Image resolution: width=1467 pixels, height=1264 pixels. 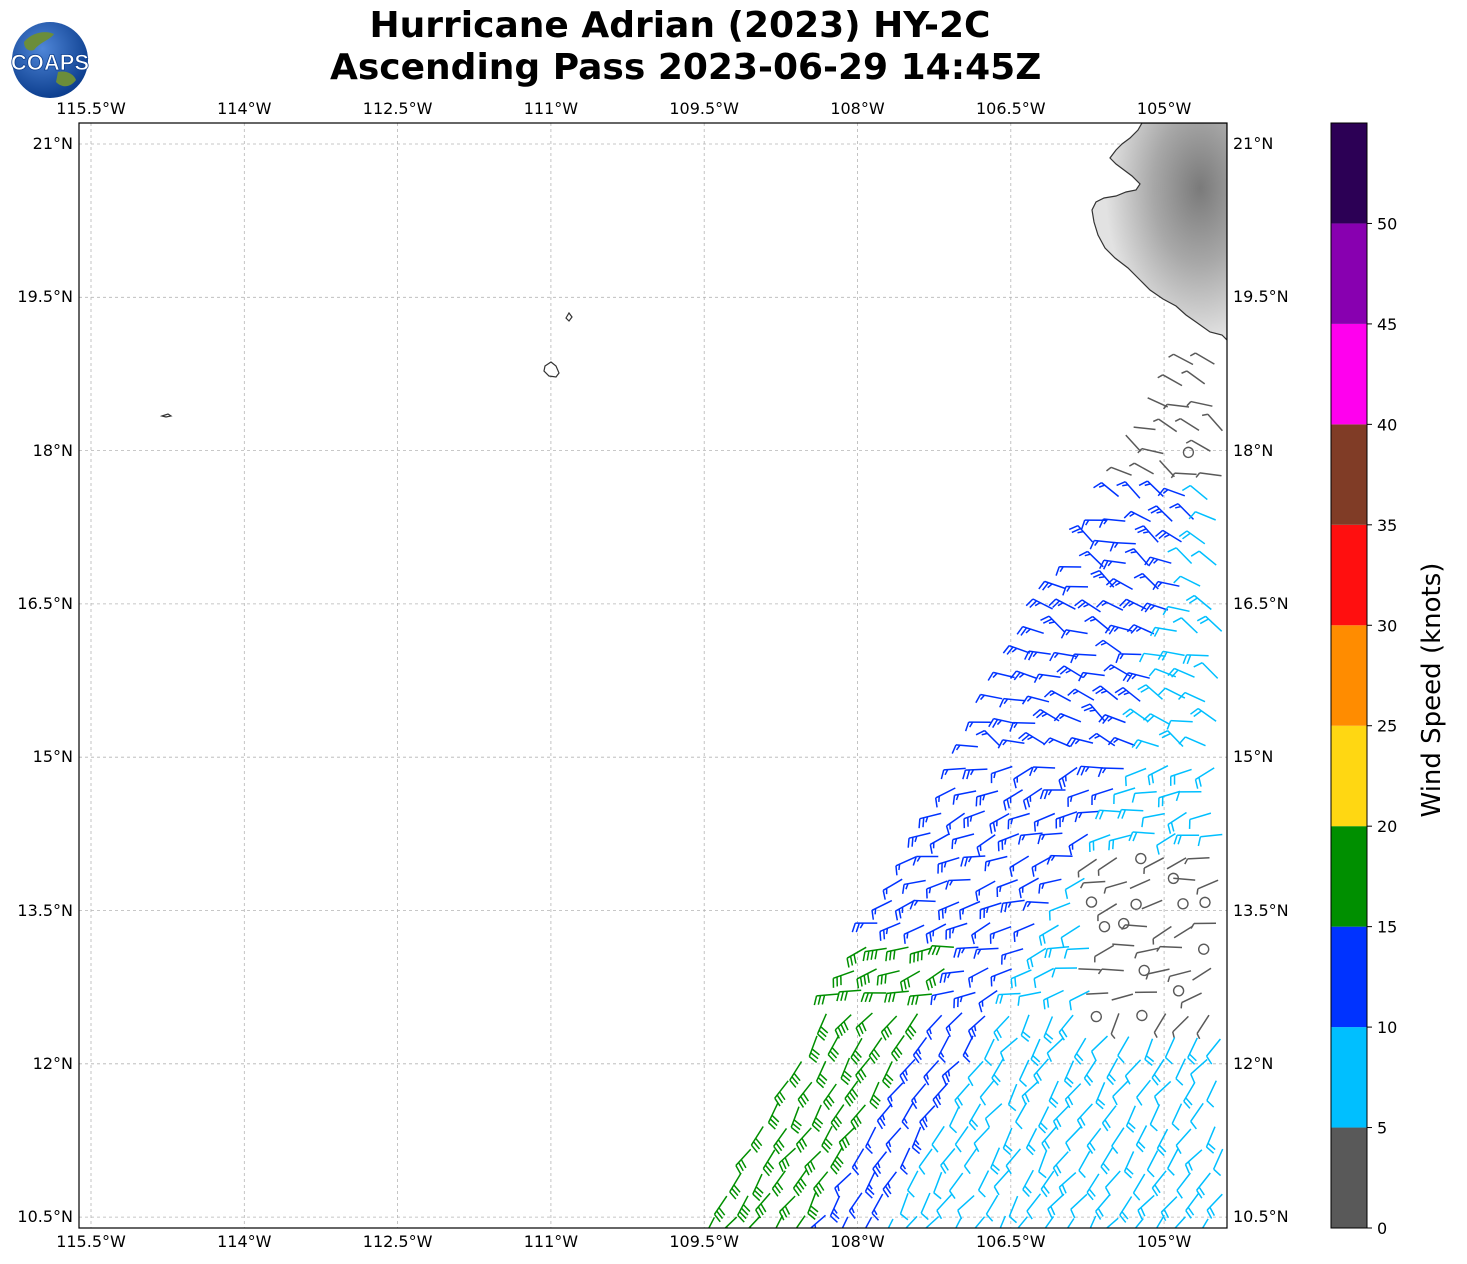 I want to click on colorbar-tick-label: 5, so click(x=1382, y=1128).